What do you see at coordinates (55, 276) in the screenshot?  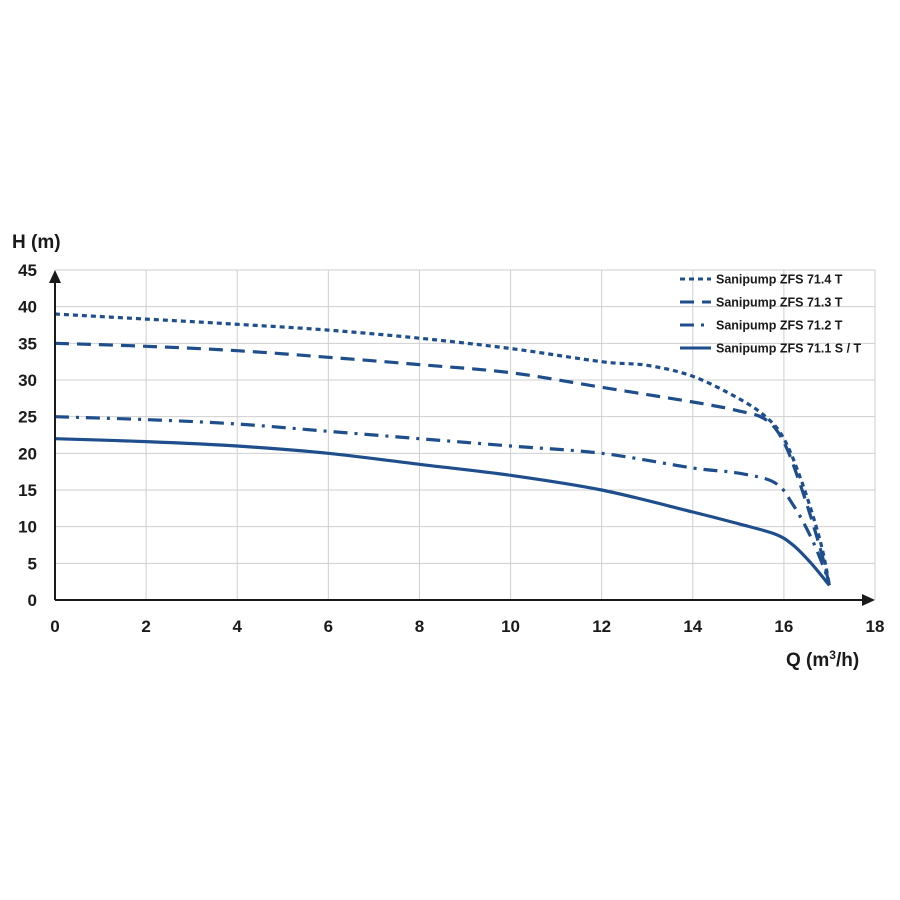 I see `y-axis-arrow` at bounding box center [55, 276].